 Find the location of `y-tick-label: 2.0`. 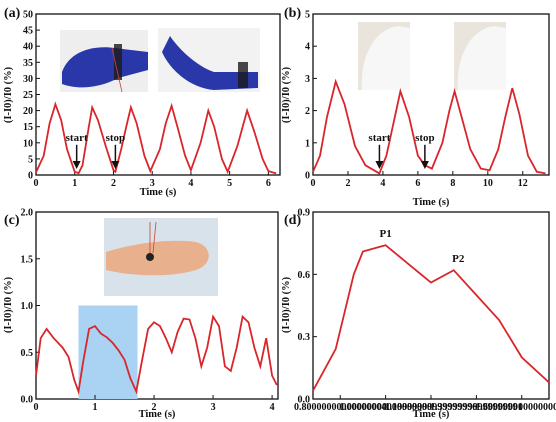

y-tick-label: 2.0 is located at coordinates (27, 213).